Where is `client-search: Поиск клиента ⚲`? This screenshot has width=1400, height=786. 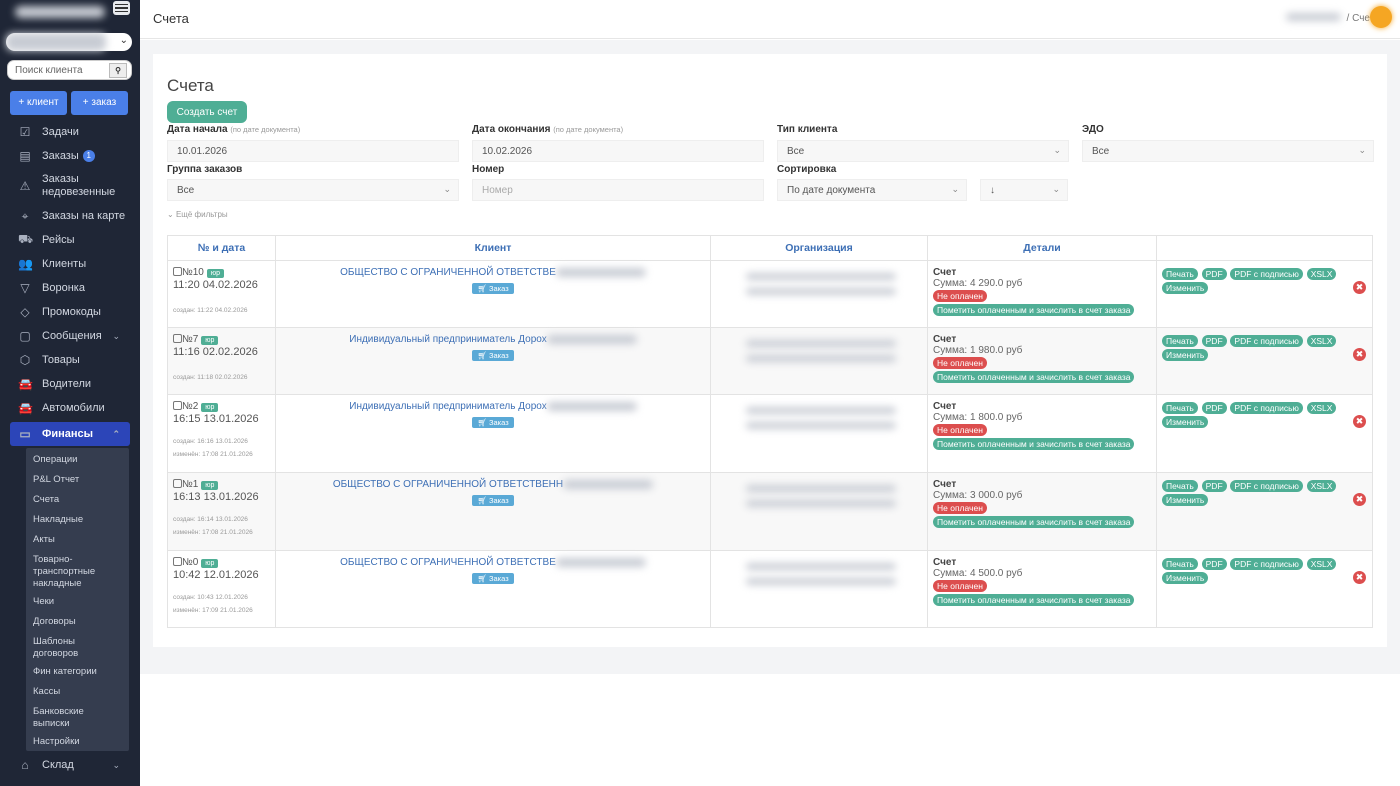 client-search: Поиск клиента ⚲ is located at coordinates (69, 70).